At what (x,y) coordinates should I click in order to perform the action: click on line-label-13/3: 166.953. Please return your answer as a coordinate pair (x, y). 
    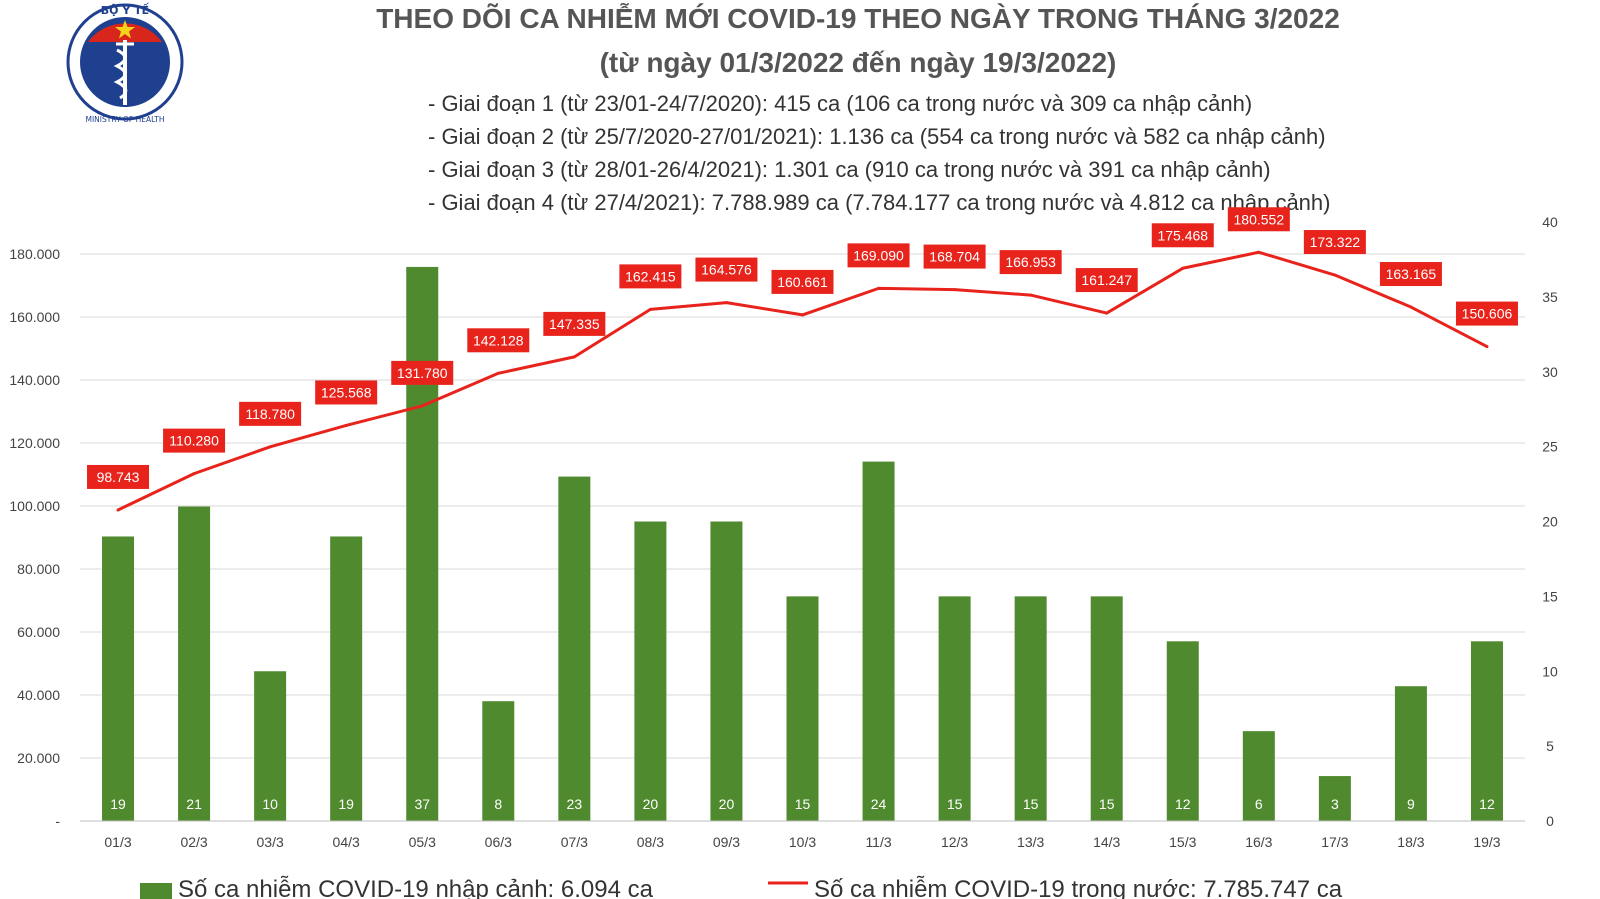
    Looking at the image, I should click on (1030, 262).